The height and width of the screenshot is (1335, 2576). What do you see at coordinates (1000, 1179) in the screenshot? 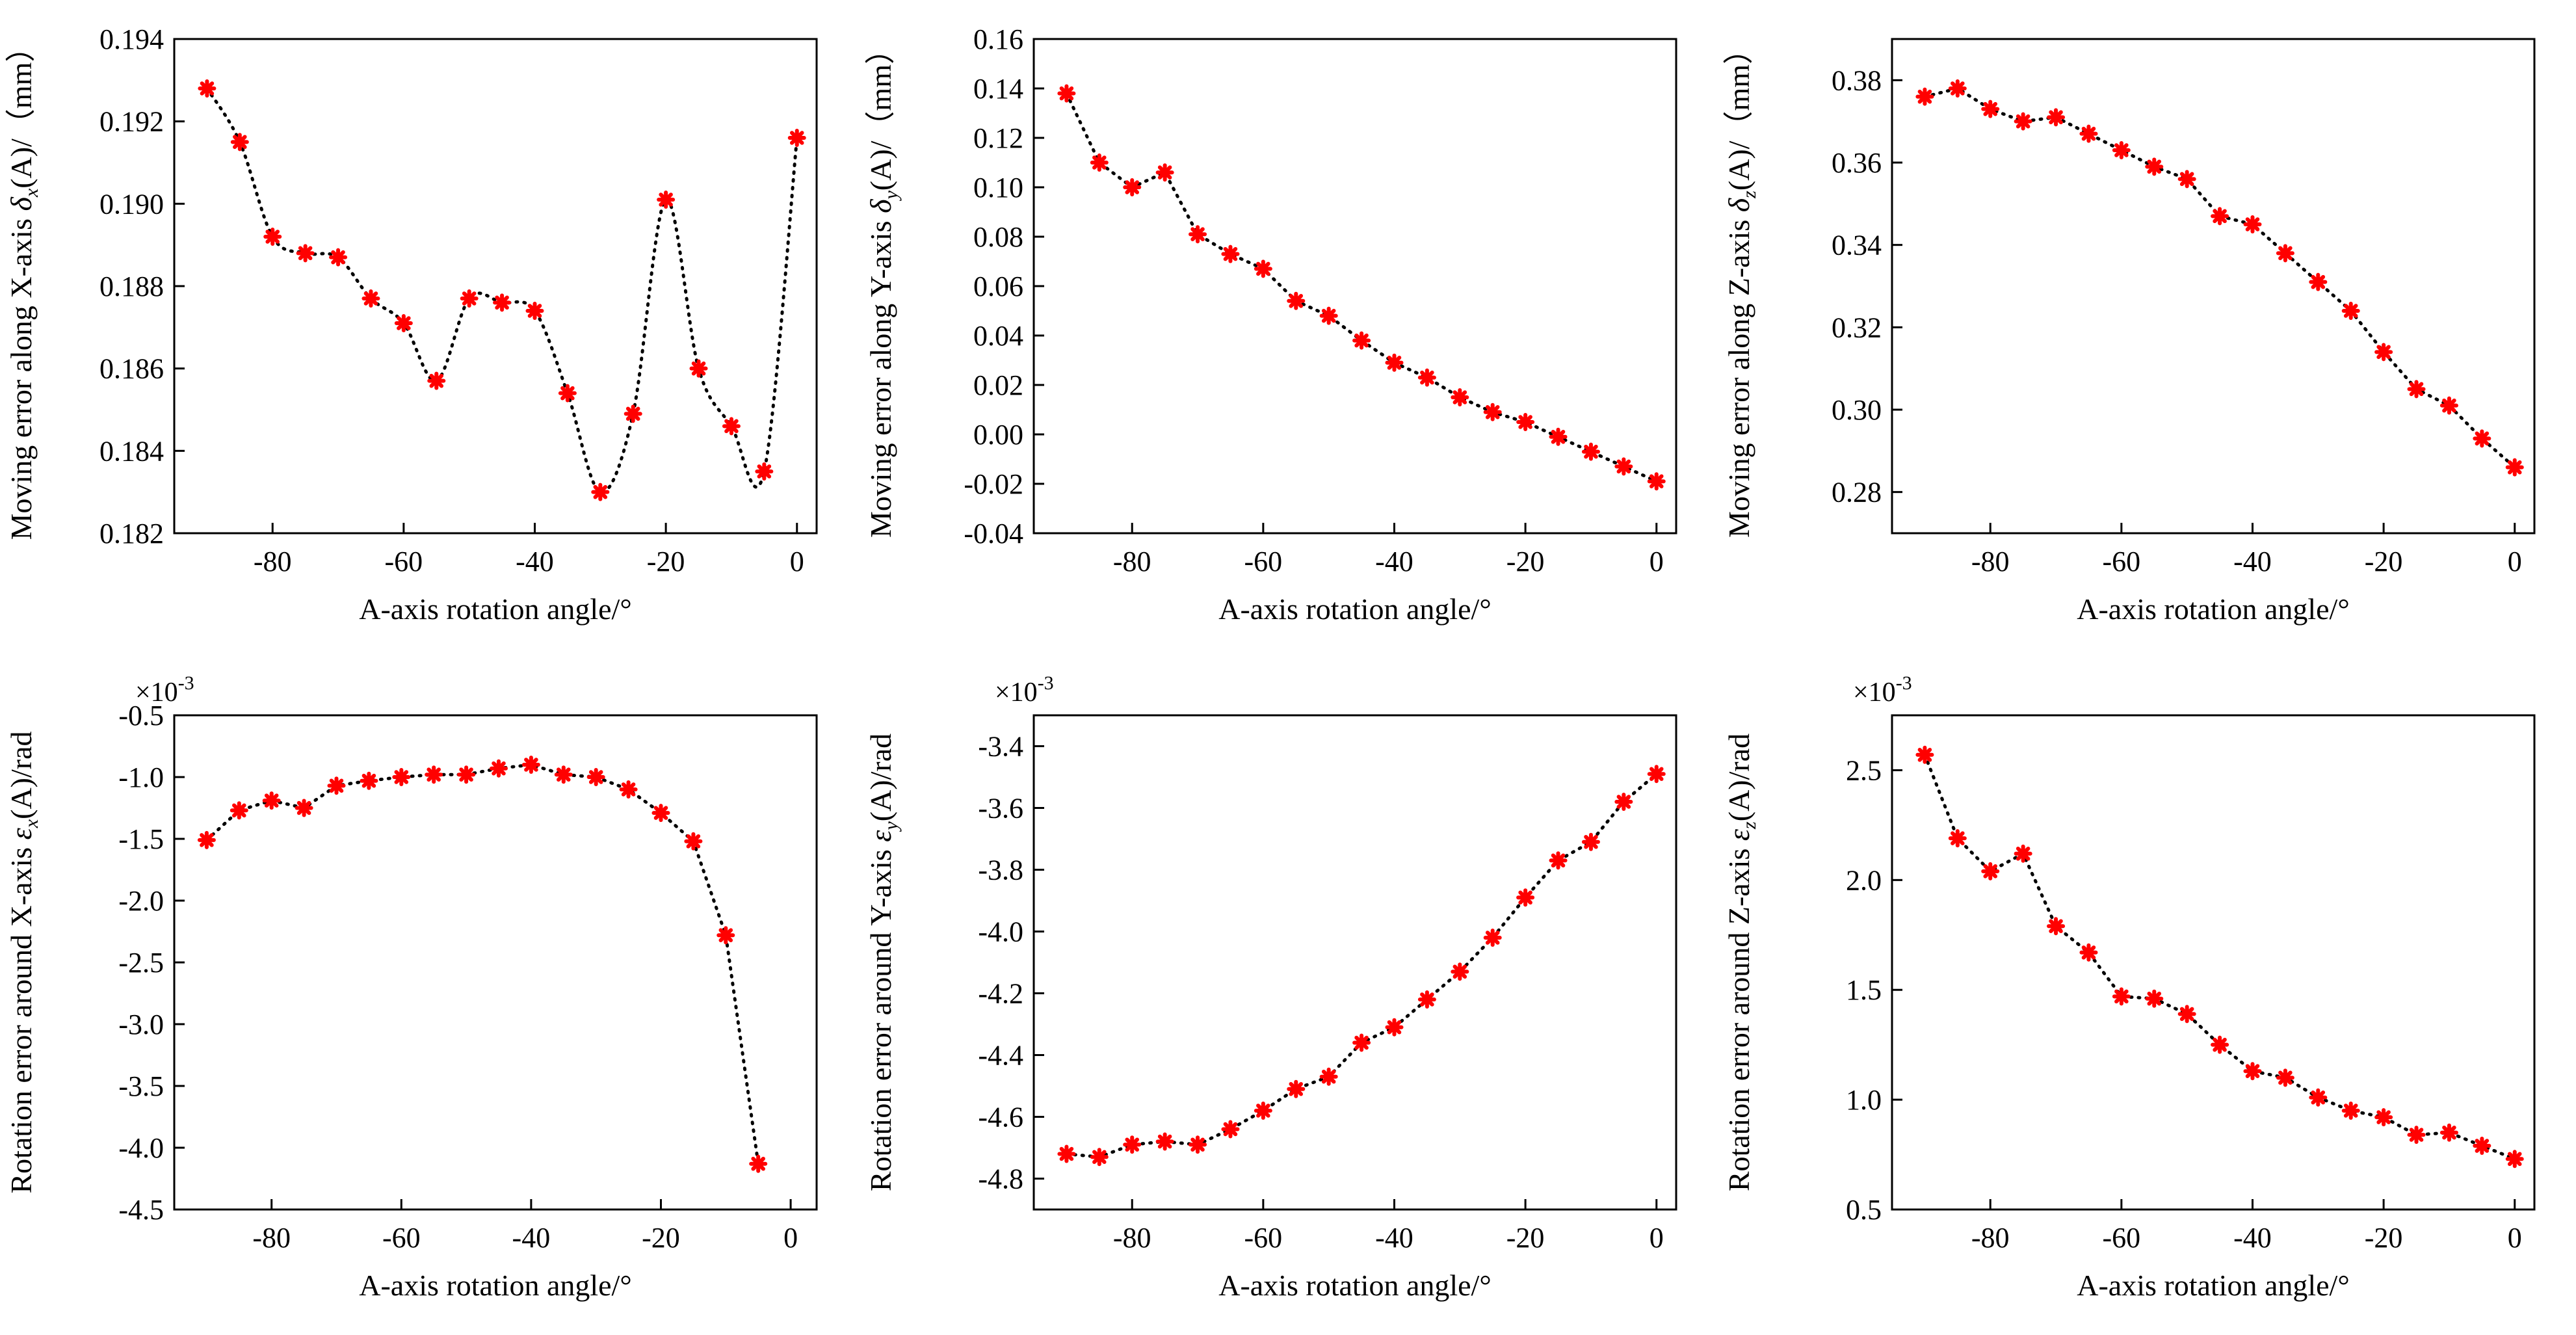
I see `y-tick-label: -4.8` at bounding box center [1000, 1179].